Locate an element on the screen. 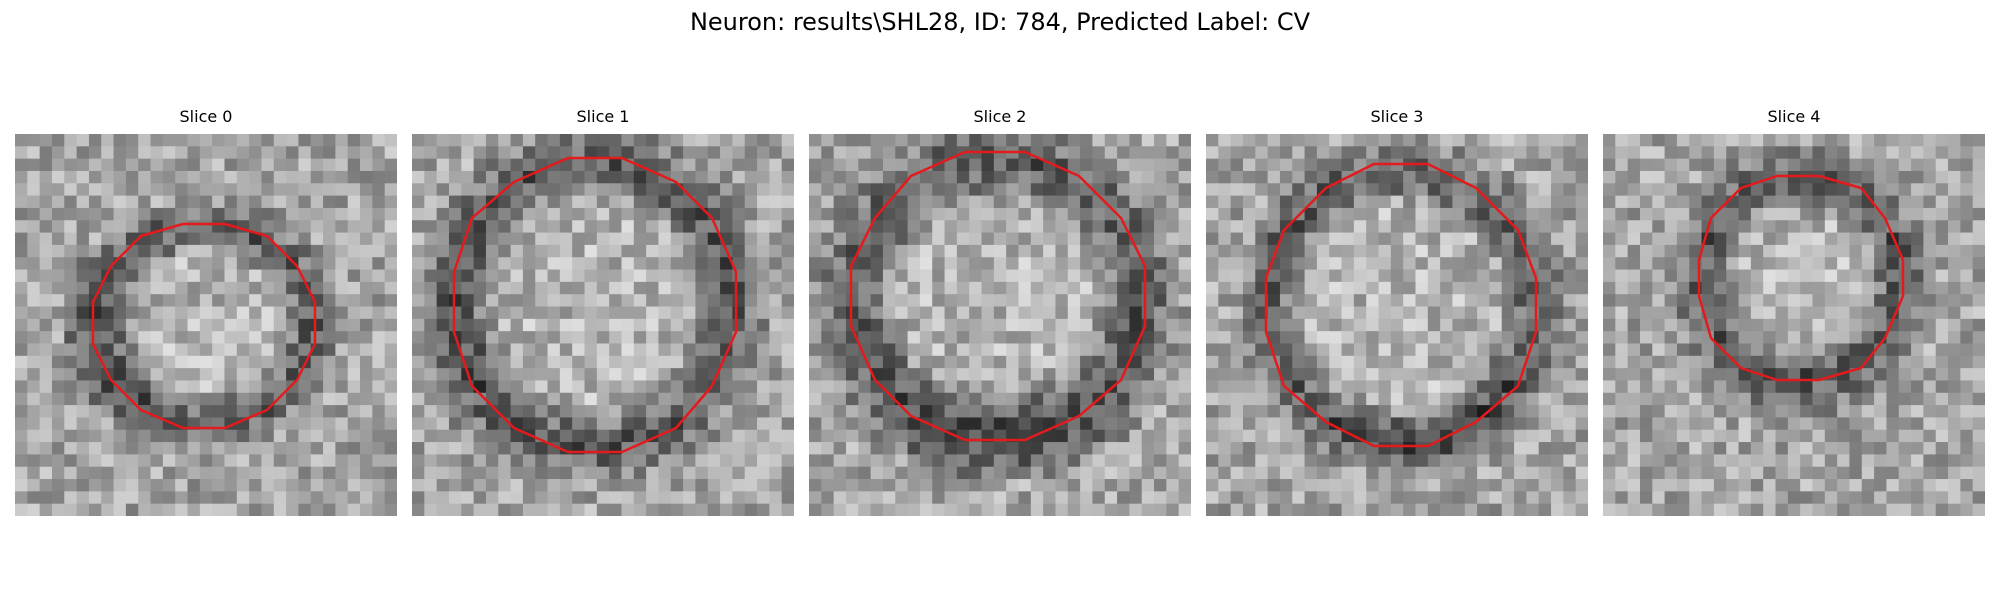  slice-title: Slice 0 is located at coordinates (206, 116).